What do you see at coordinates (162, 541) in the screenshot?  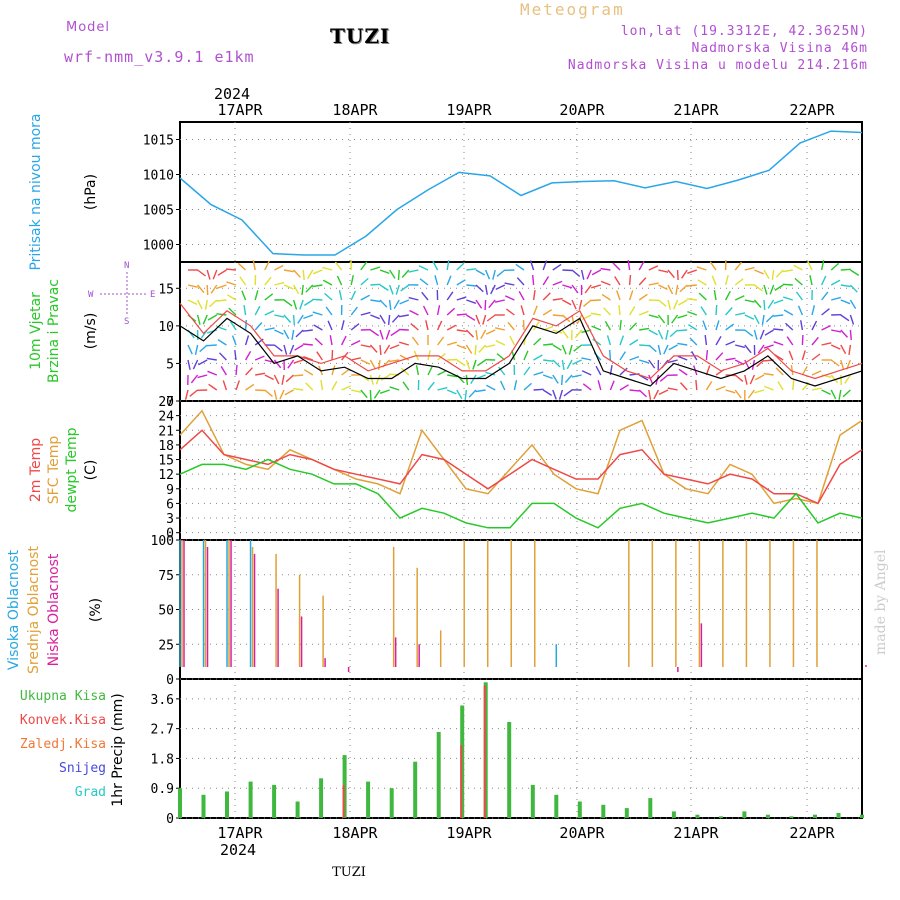 I see `y-tick-label: 100` at bounding box center [162, 541].